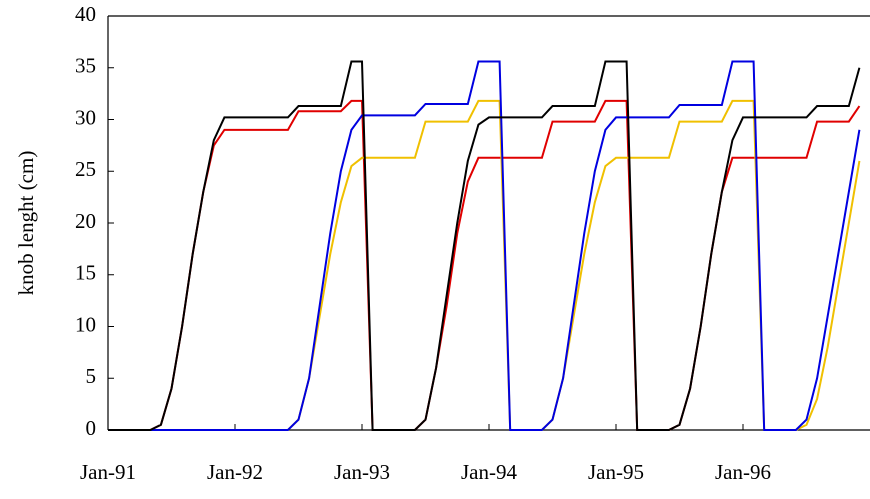  Describe the element at coordinates (108, 472) in the screenshot. I see `x-tick-label: Jan-91` at that location.